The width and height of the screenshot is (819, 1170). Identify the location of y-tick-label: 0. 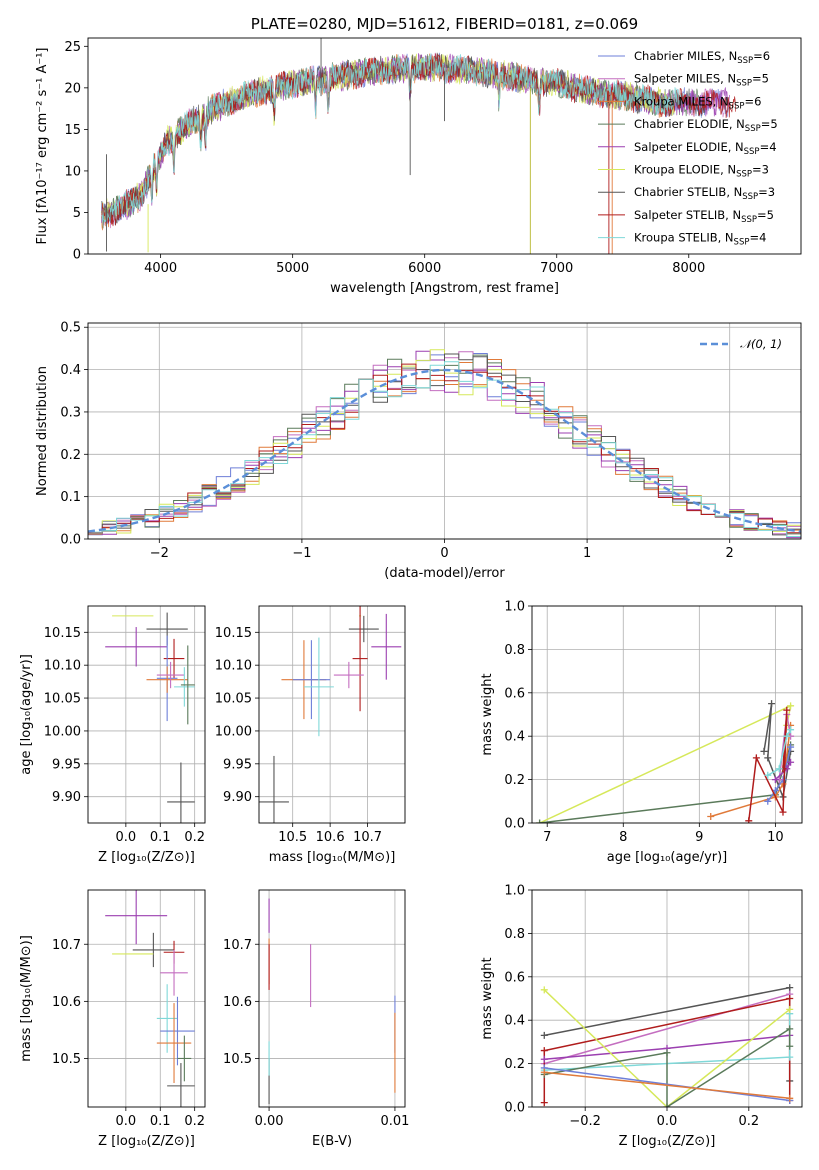
(77, 255).